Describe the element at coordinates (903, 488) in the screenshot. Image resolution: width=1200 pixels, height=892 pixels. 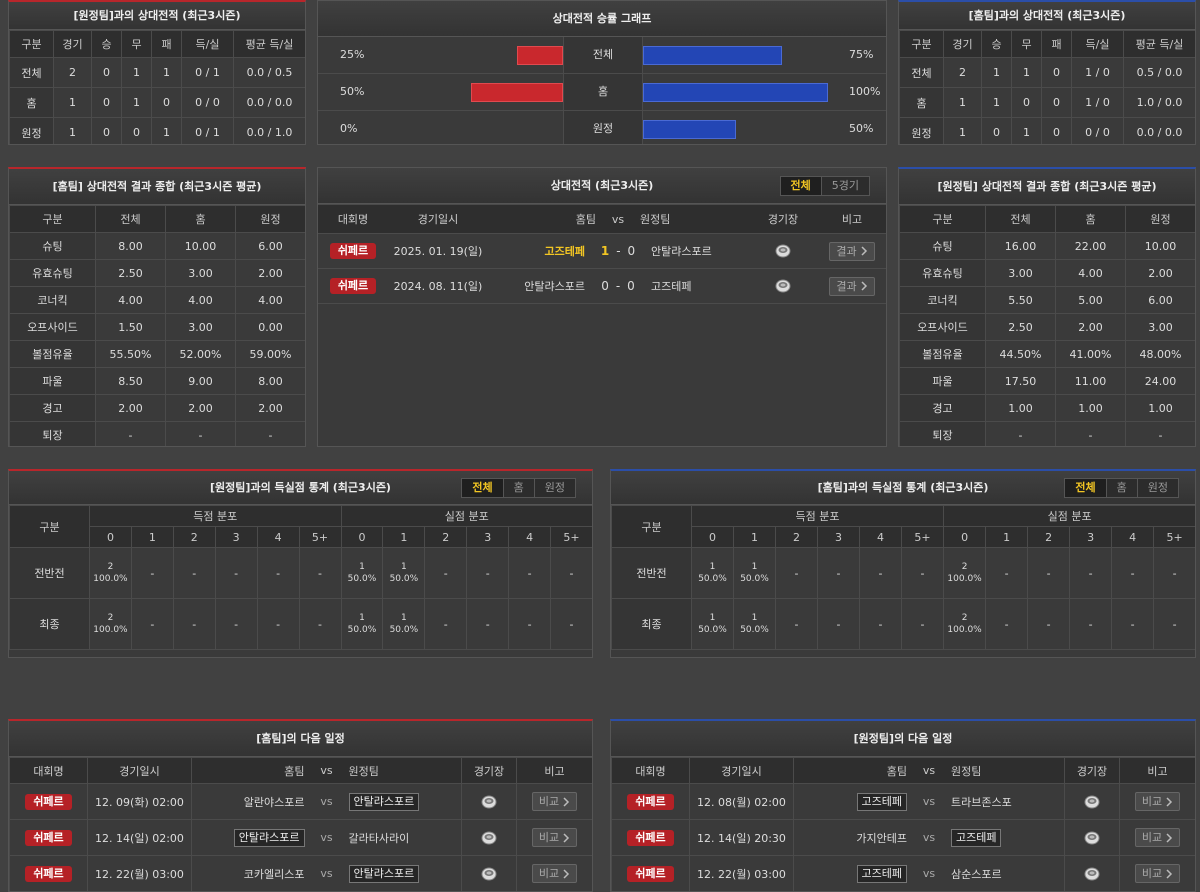
I see `panel-title: [홈팀]과의 득실점 통계 (최근3시즌) 전체 홈 원정` at that location.